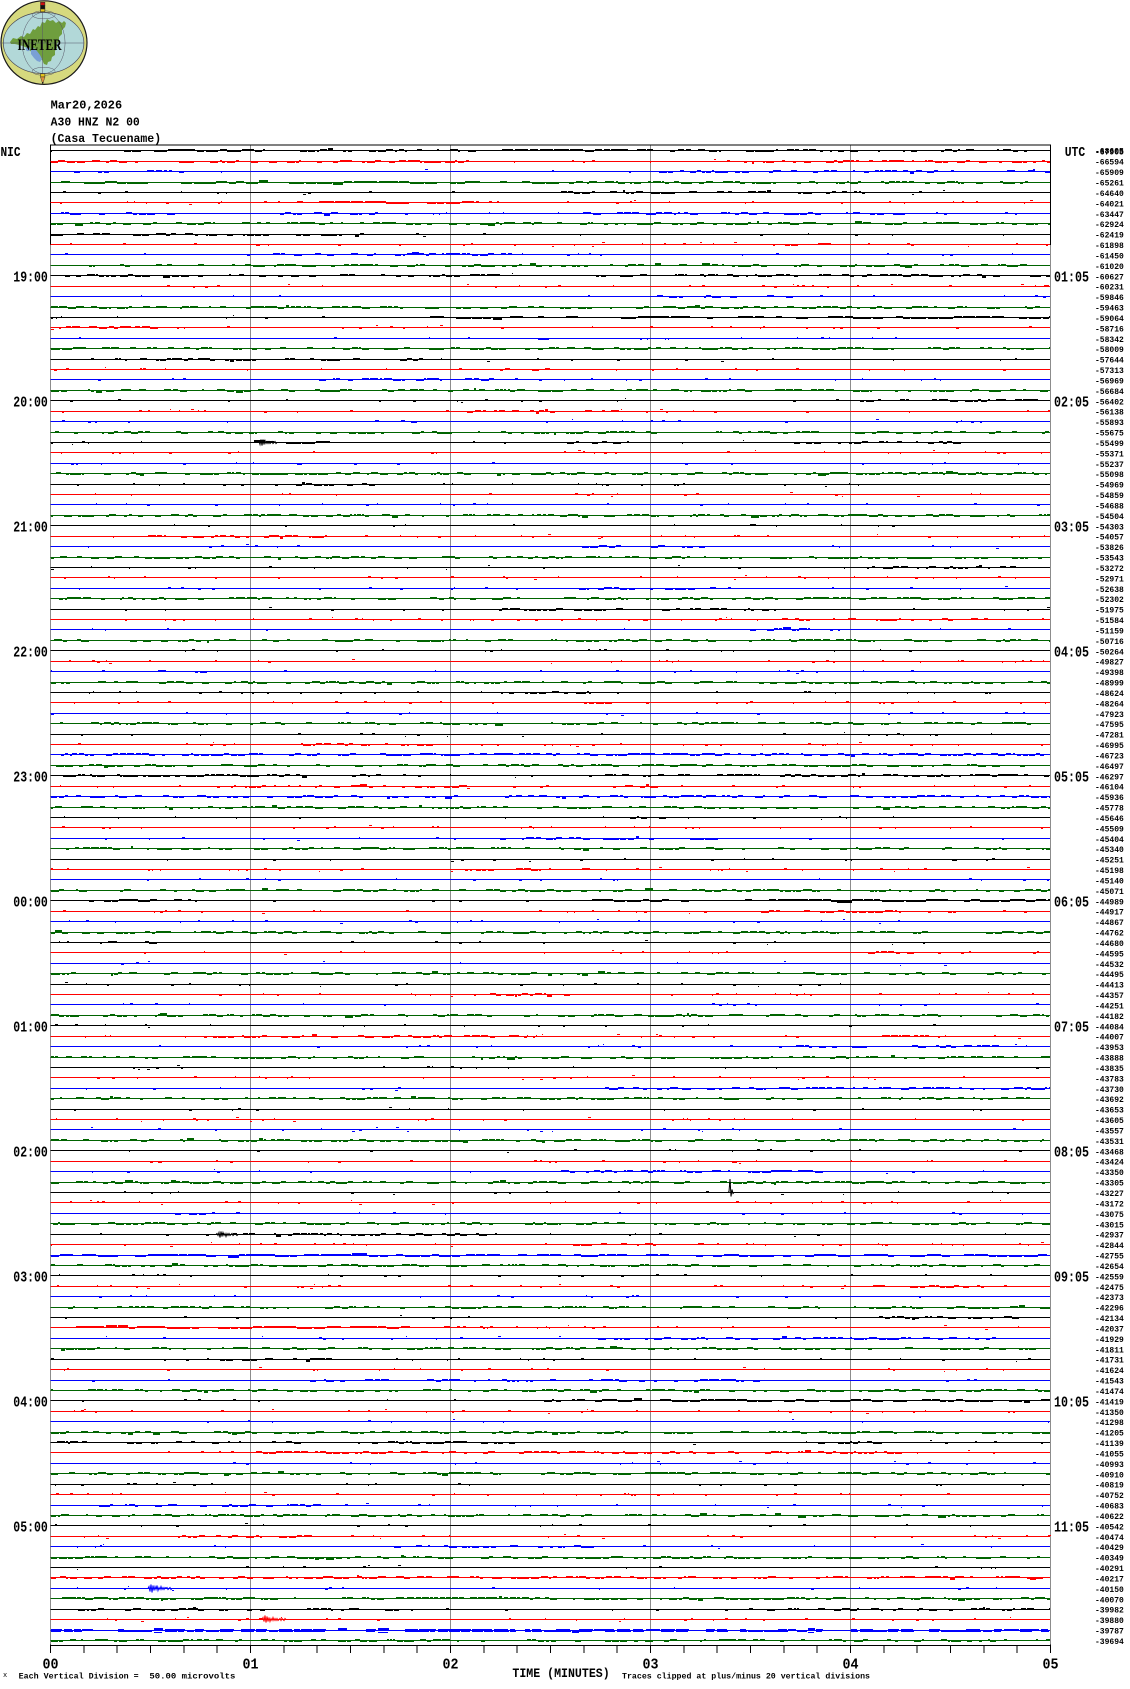  What do you see at coordinates (1109, 882) in the screenshot?
I see `svg-text: -45140` at bounding box center [1109, 882].